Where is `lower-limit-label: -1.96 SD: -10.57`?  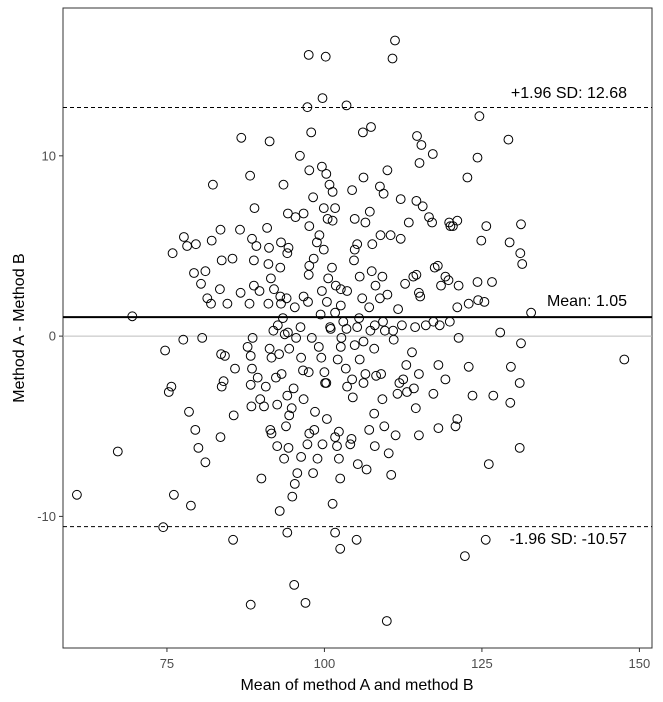
lower-limit-label: -1.96 SD: -10.57 is located at coordinates (569, 539).